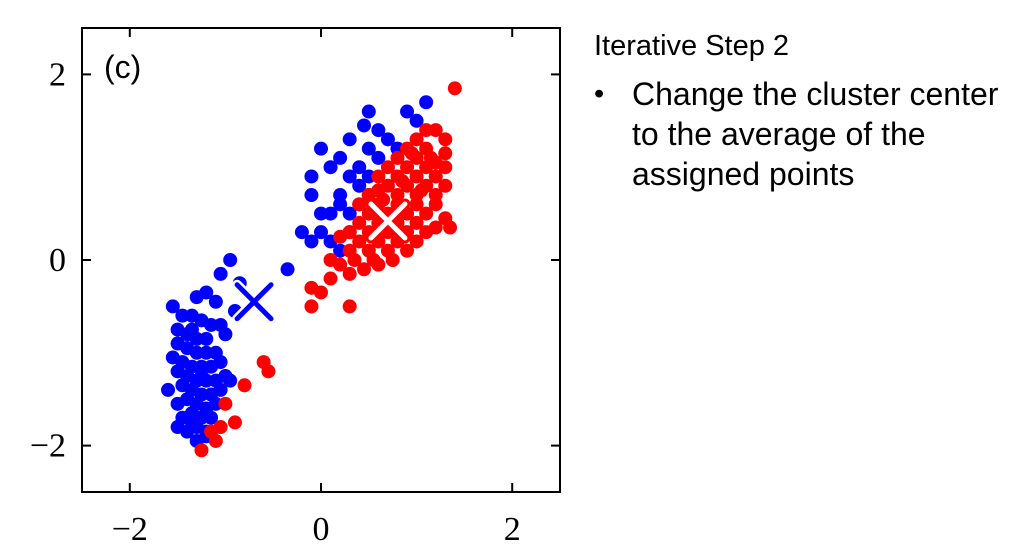 The height and width of the screenshot is (560, 1023). Describe the element at coordinates (692, 46) in the screenshot. I see `step-title: Iterative Step 2` at that location.